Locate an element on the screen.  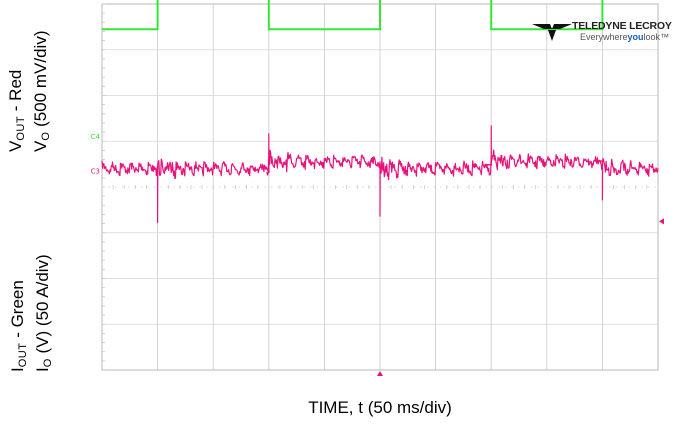
trigger-level-marker is located at coordinates (661, 221).